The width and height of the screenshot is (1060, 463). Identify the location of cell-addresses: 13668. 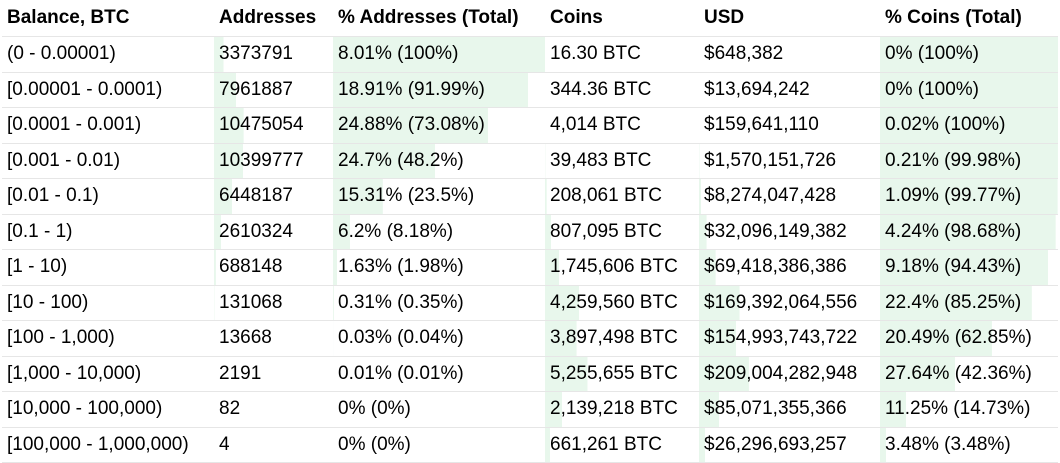
(273, 338).